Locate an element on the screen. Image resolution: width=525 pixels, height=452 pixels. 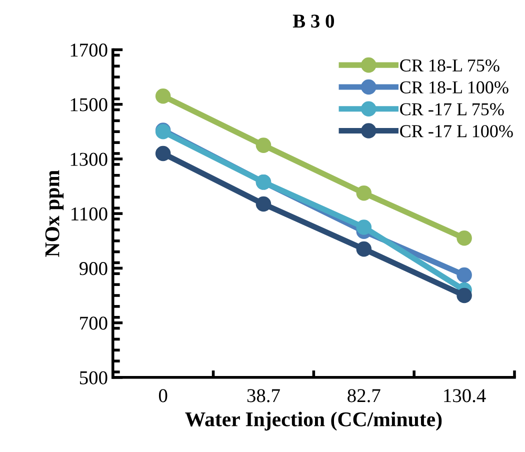
x-tick-label: 38.7 is located at coordinates (263, 395).